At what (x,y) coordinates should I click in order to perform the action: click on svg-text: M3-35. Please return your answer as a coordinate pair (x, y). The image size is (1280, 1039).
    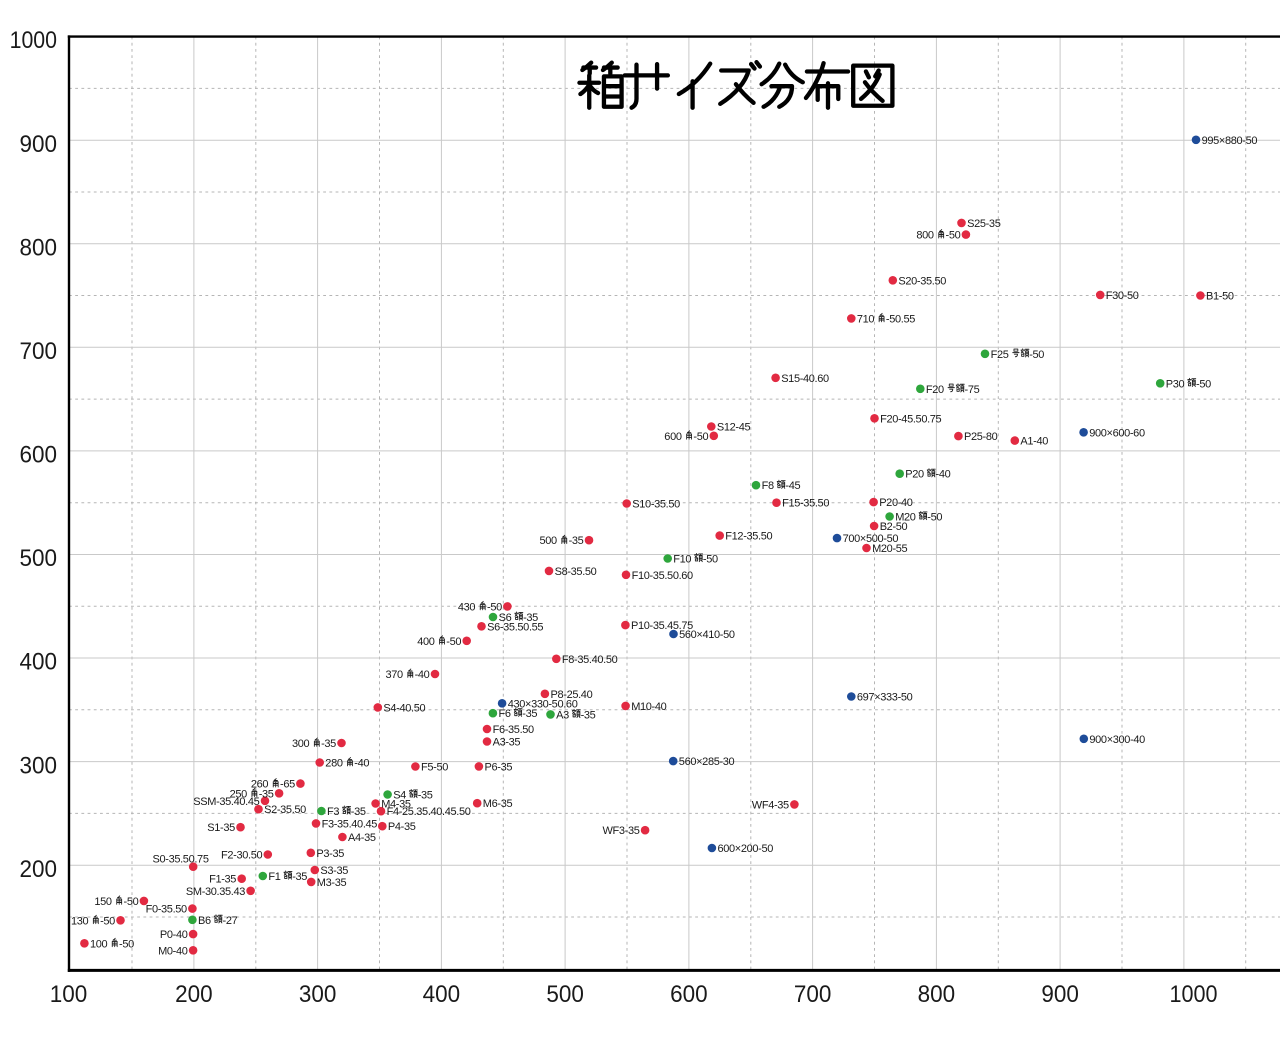
    Looking at the image, I should click on (332, 883).